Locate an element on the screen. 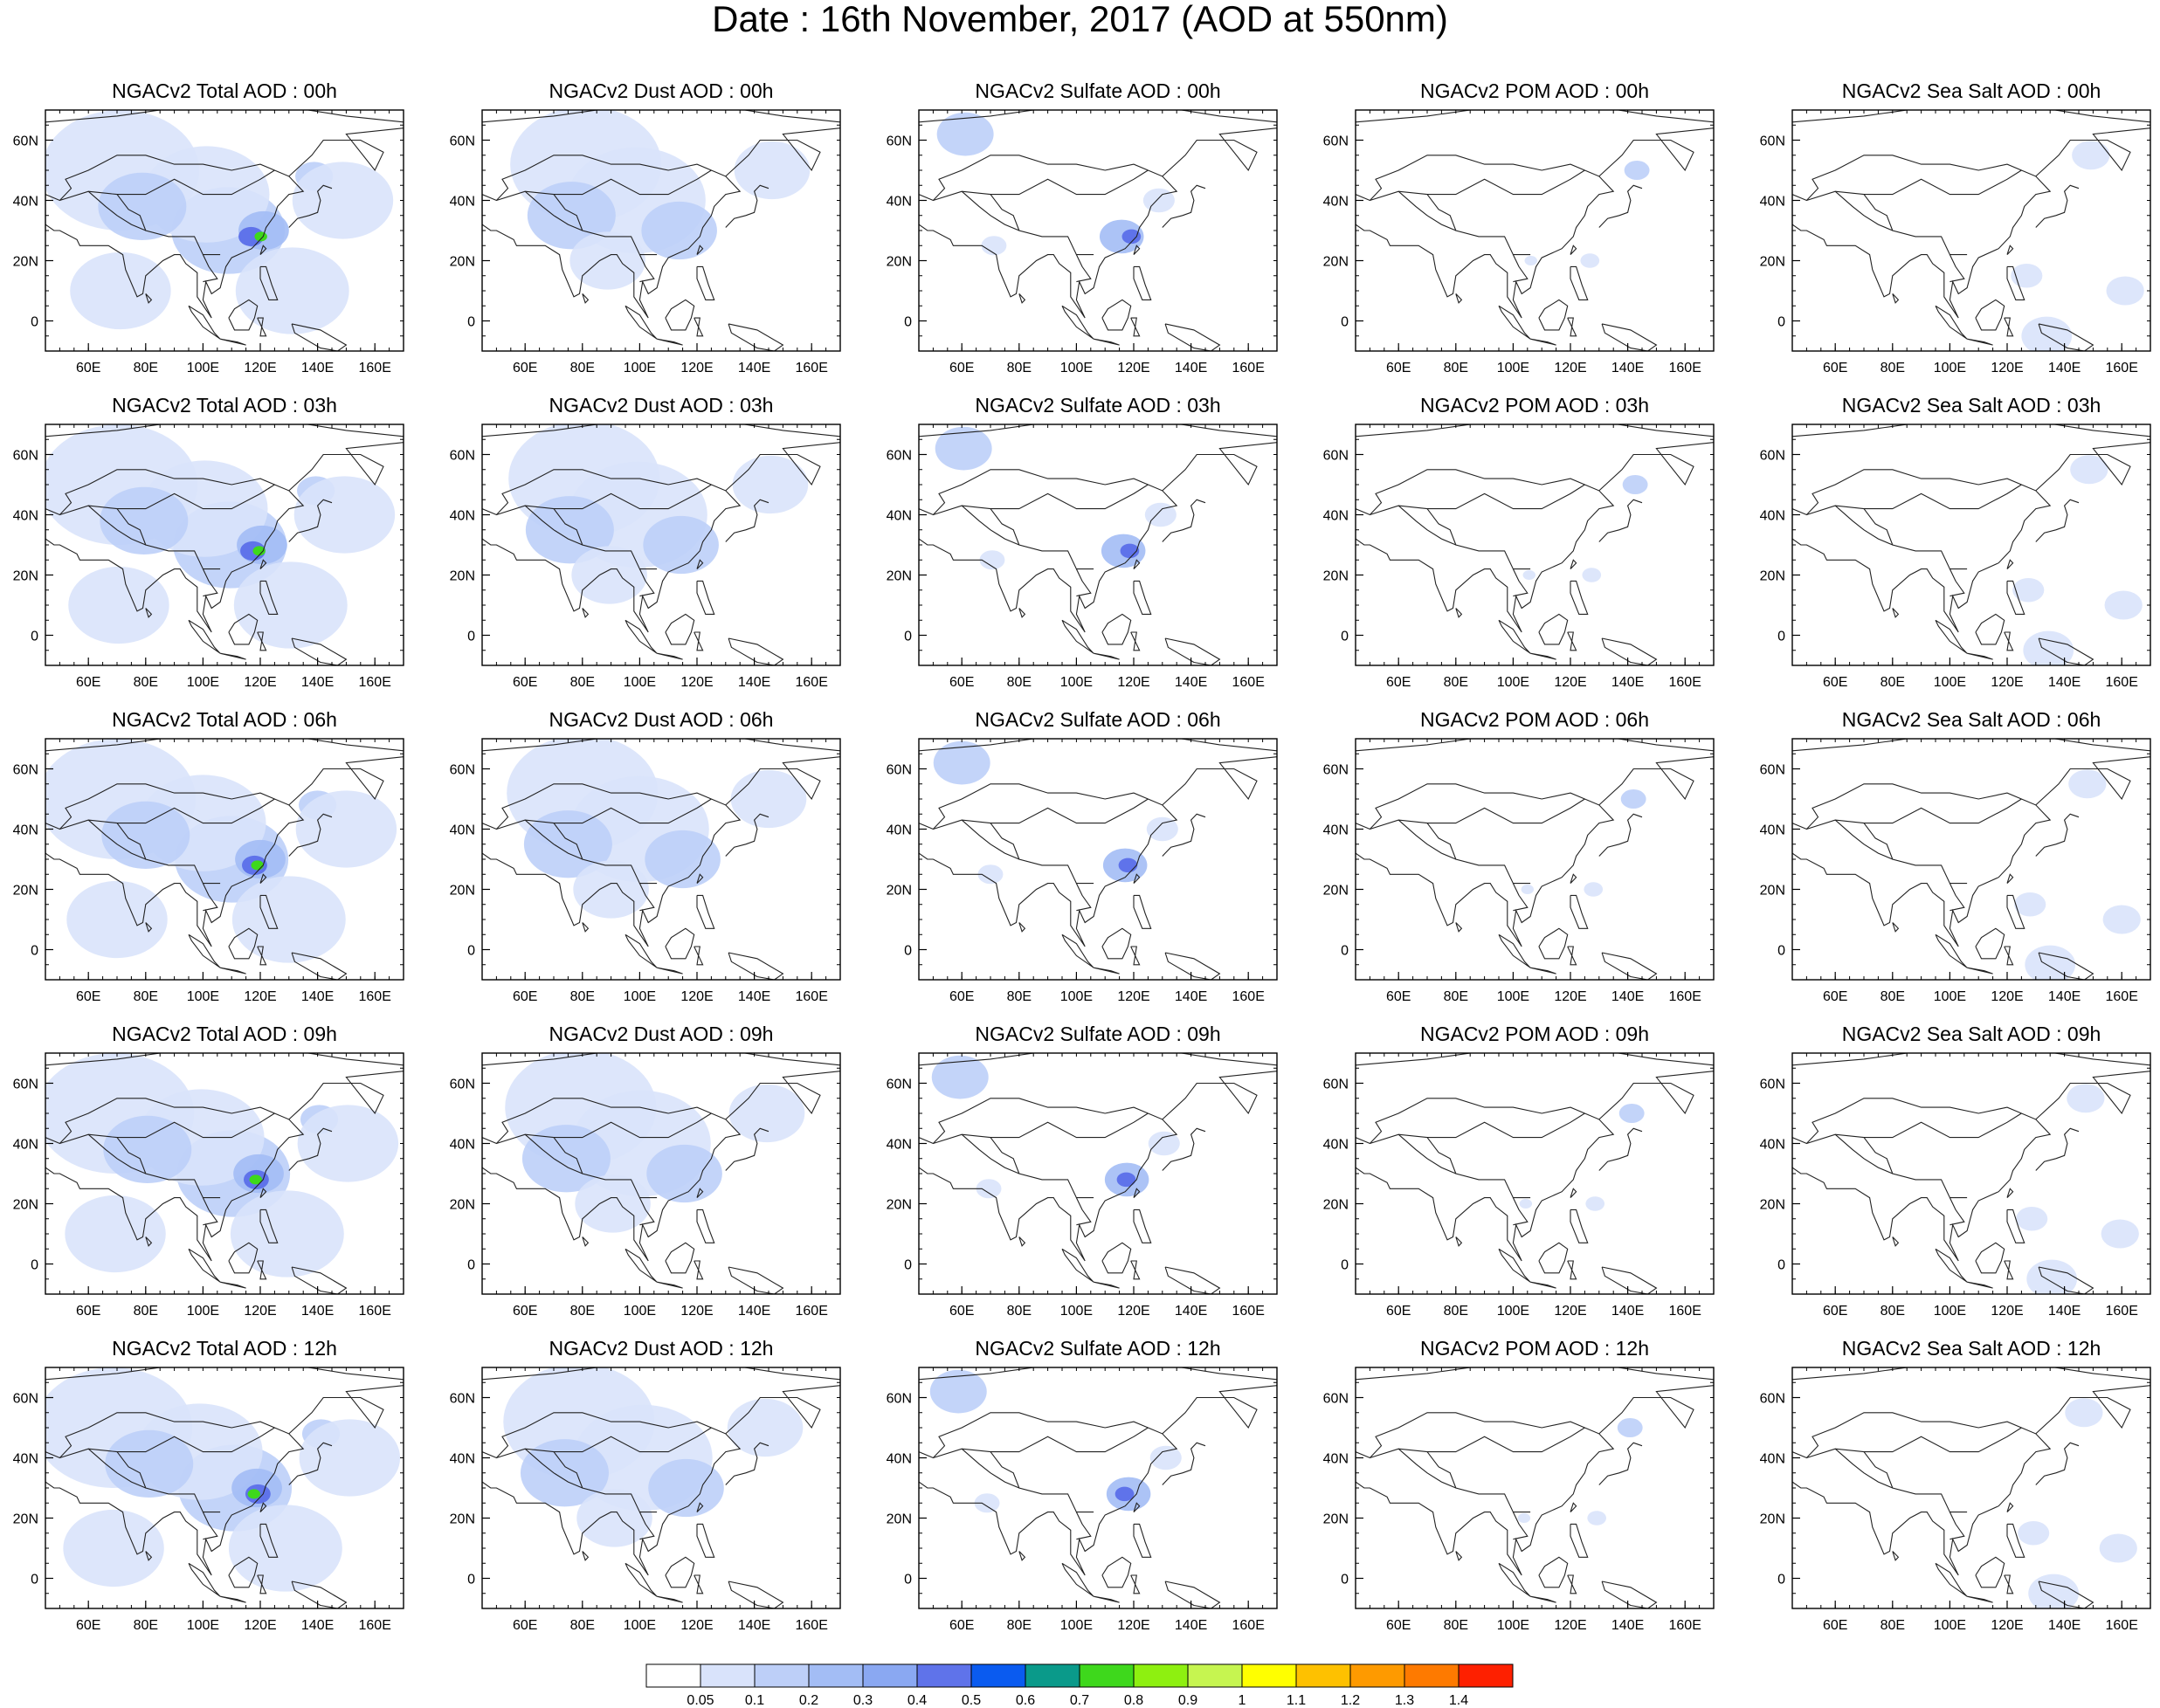 The image size is (2160, 1708). lon-tick-label: 140E is located at coordinates (1627, 1625).